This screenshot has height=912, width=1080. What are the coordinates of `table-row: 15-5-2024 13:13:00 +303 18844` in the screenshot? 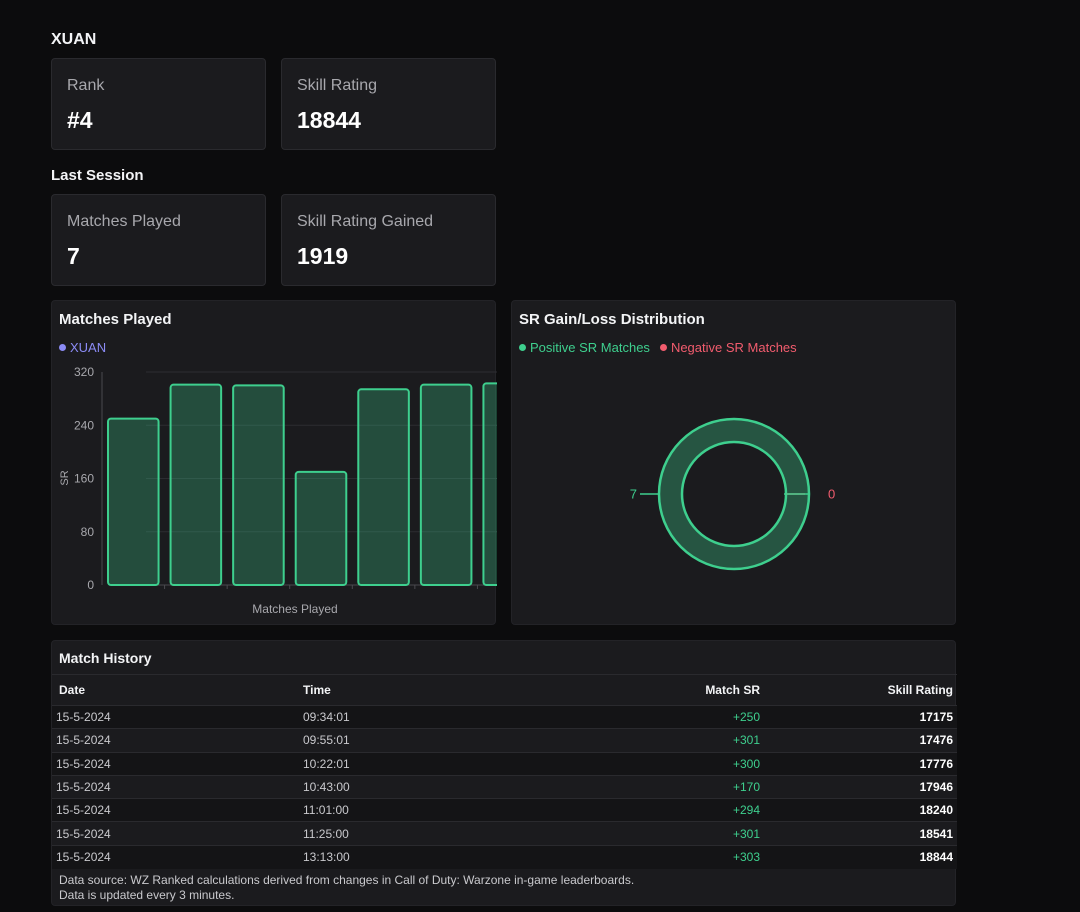 It's located at (504, 856).